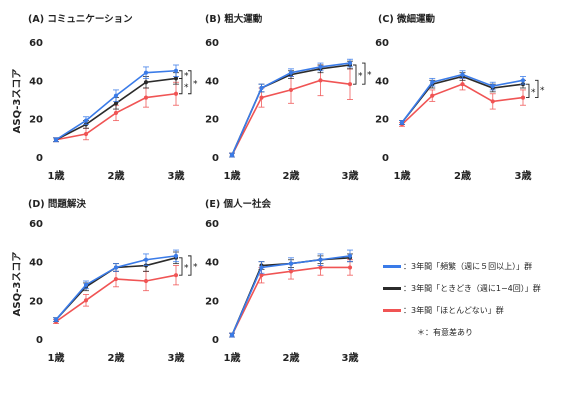 The height and width of the screenshot is (401, 567). What do you see at coordinates (215, 340) in the screenshot?
I see `panel-5-y-tick-label: 0` at bounding box center [215, 340].